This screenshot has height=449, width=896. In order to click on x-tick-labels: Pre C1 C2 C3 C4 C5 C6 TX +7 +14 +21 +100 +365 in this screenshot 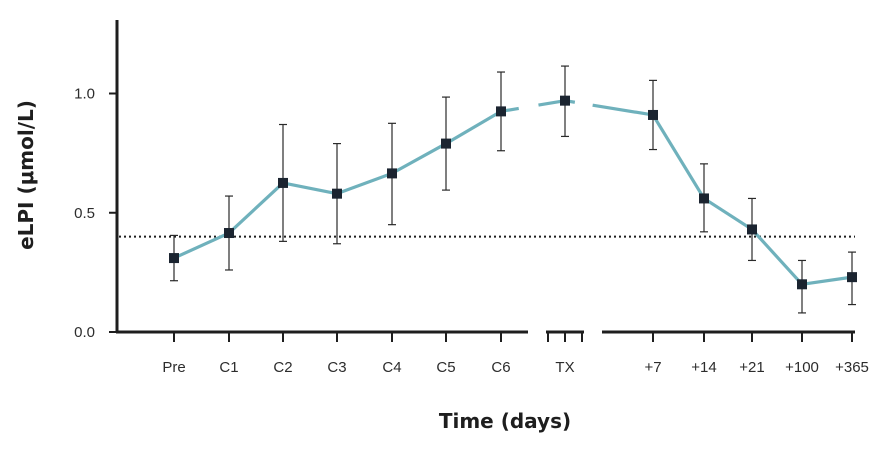, I will do `click(515, 367)`.